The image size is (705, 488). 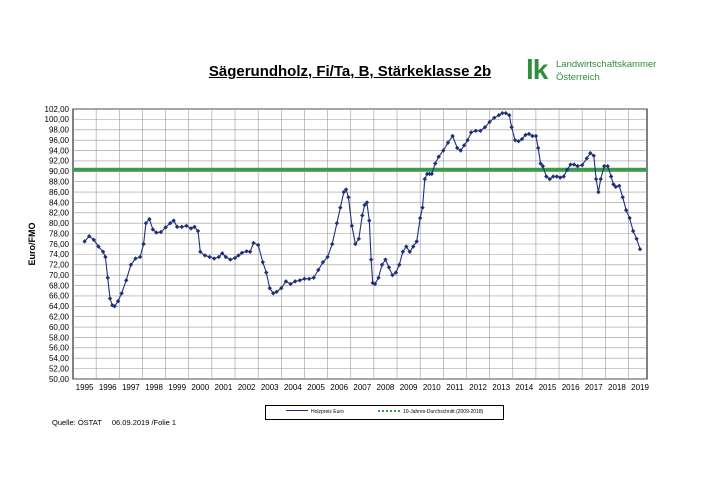 What do you see at coordinates (118, 422) in the screenshot?
I see `footer: Quelle: ÖSTAT 06.09.2019 /Folie 1` at bounding box center [118, 422].